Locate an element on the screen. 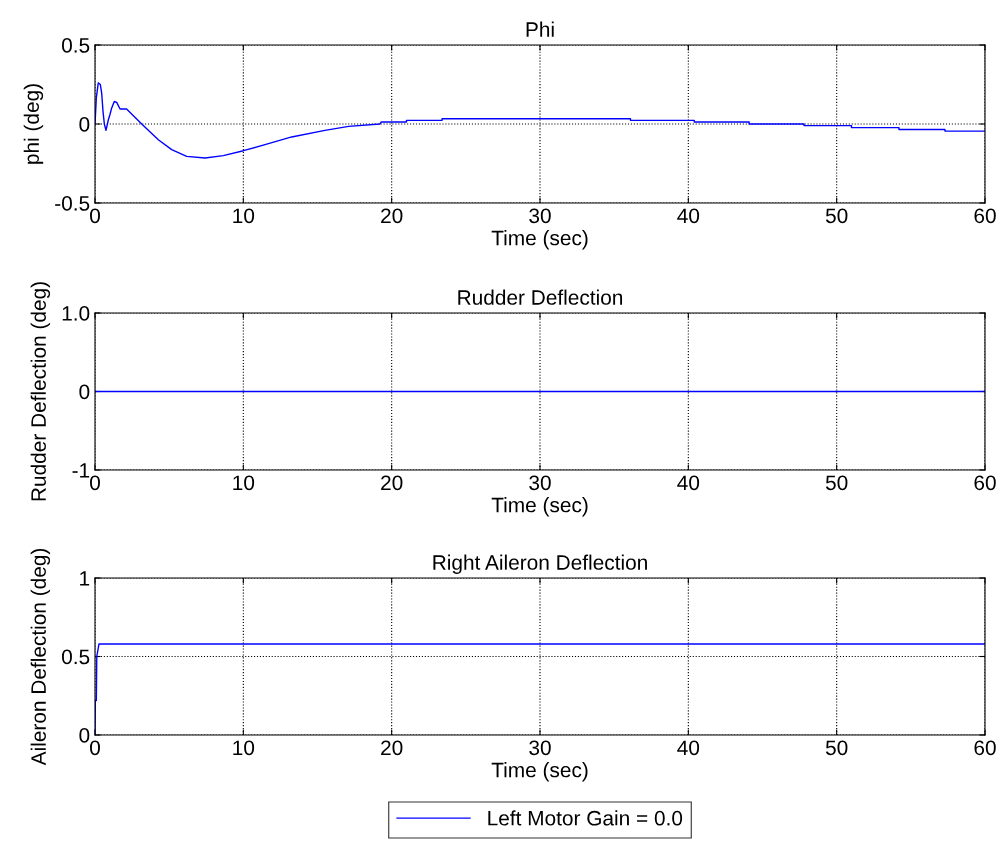  legend-label: Left Motor Gain = 0.0 is located at coordinates (585, 818).